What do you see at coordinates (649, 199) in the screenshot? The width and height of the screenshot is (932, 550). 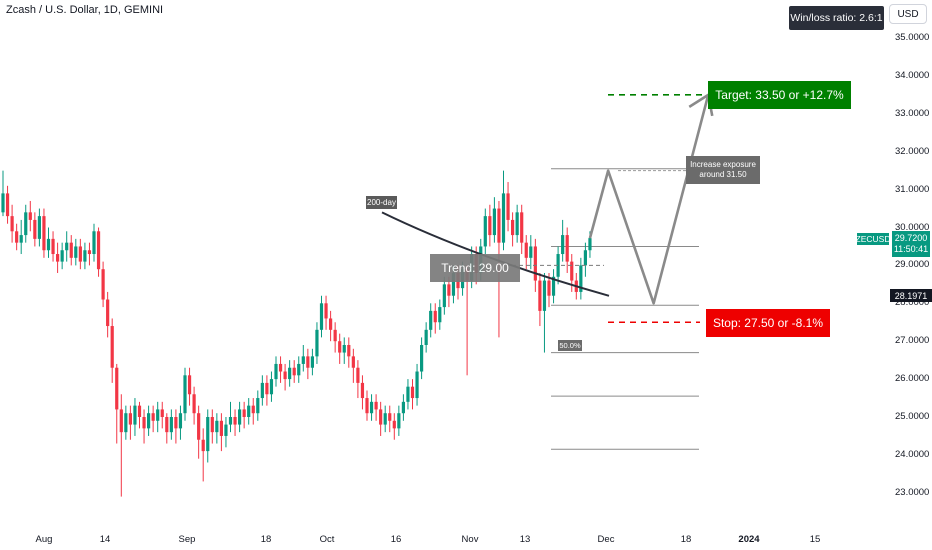 I see `forecast-path` at bounding box center [649, 199].